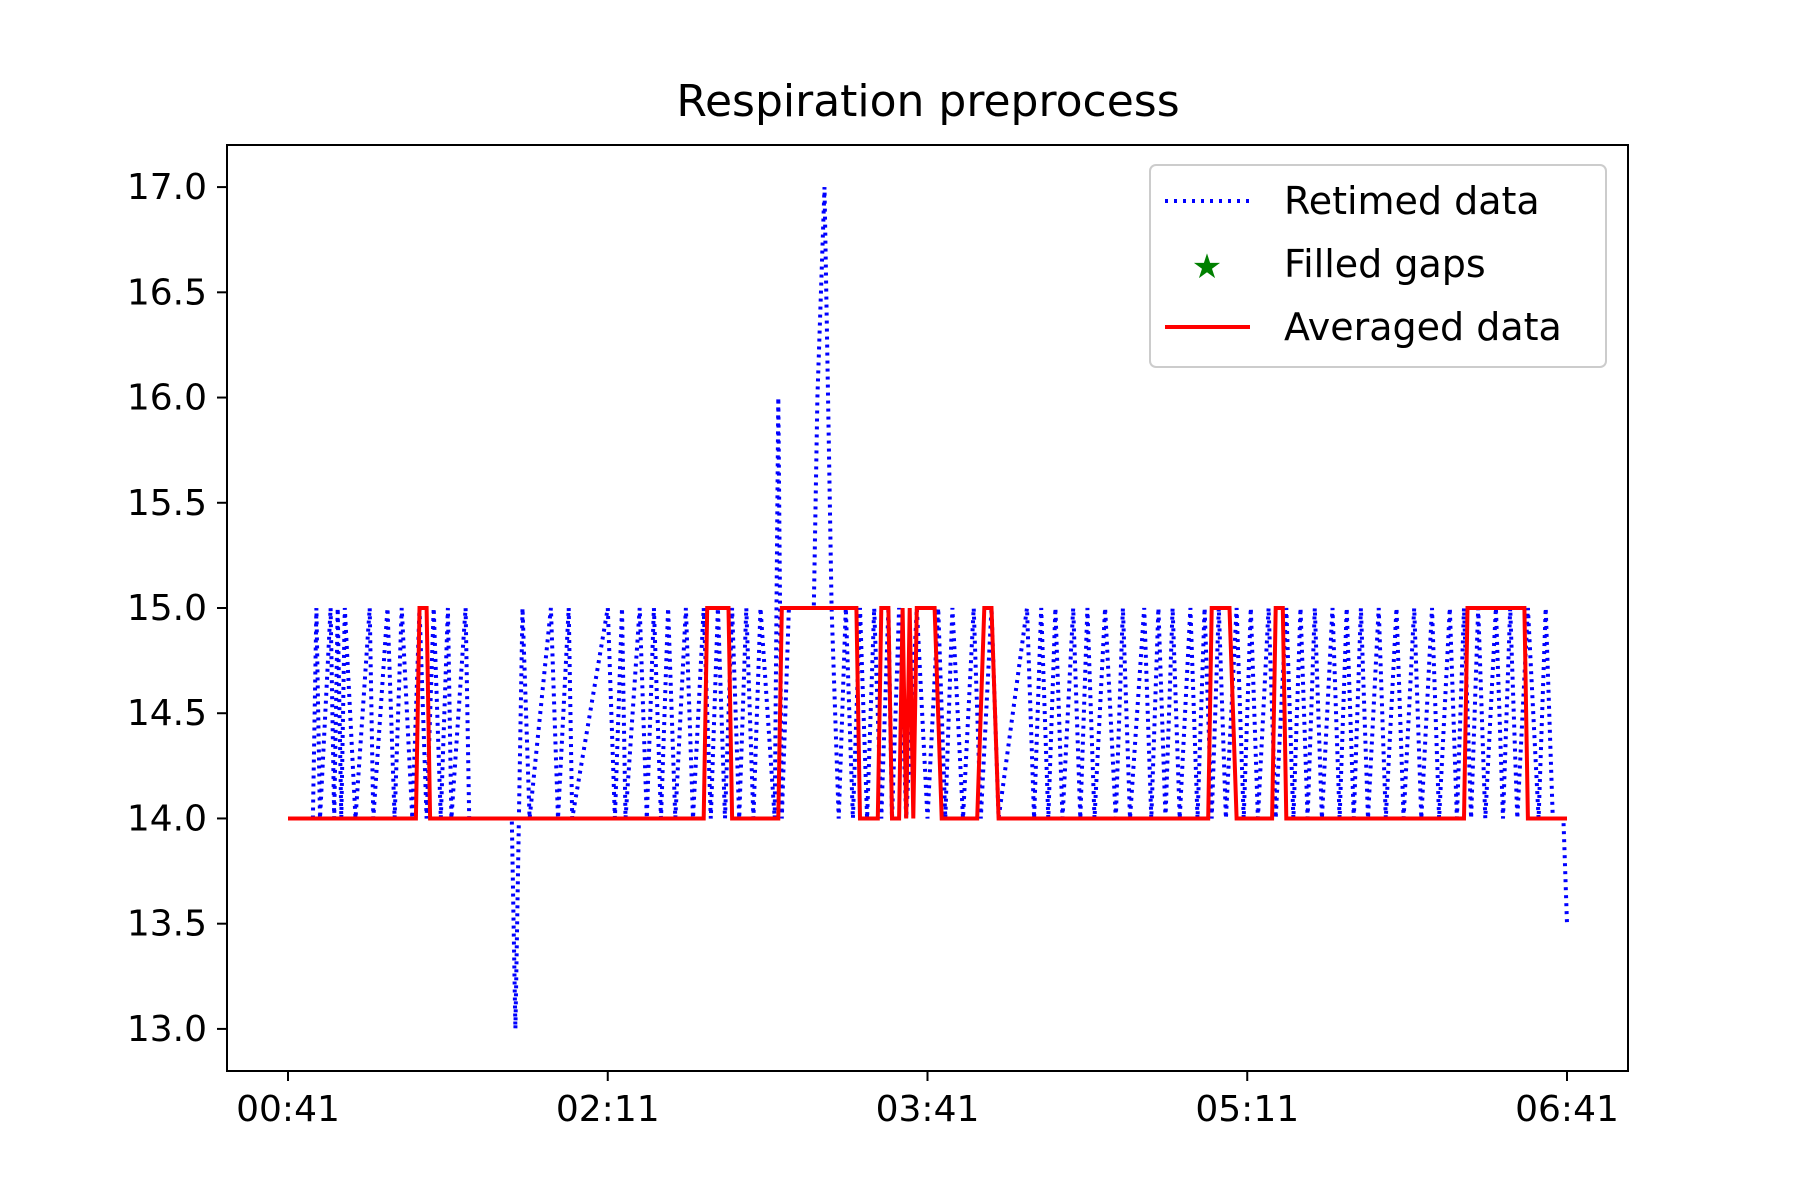 This screenshot has height=1200, width=1800. I want to click on x-tick-label: 06:41, so click(1567, 1109).